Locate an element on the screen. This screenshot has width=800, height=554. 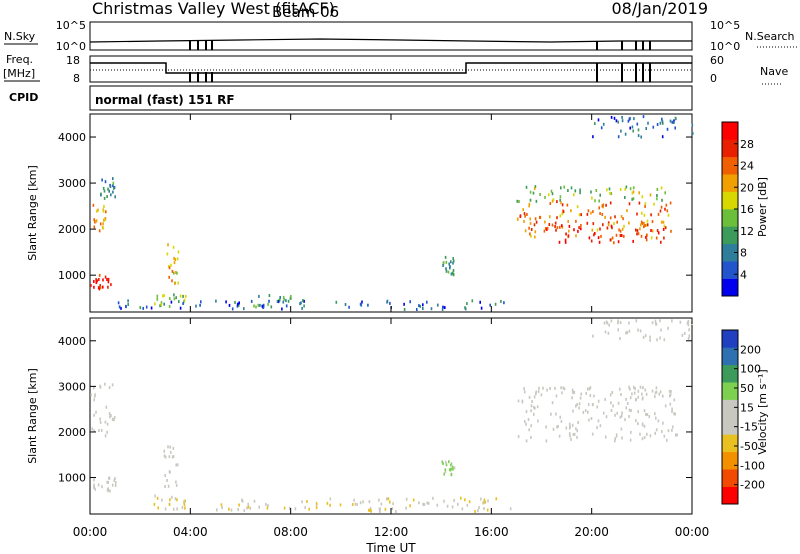
colorbar-tick-label: 50 is located at coordinates (747, 388).